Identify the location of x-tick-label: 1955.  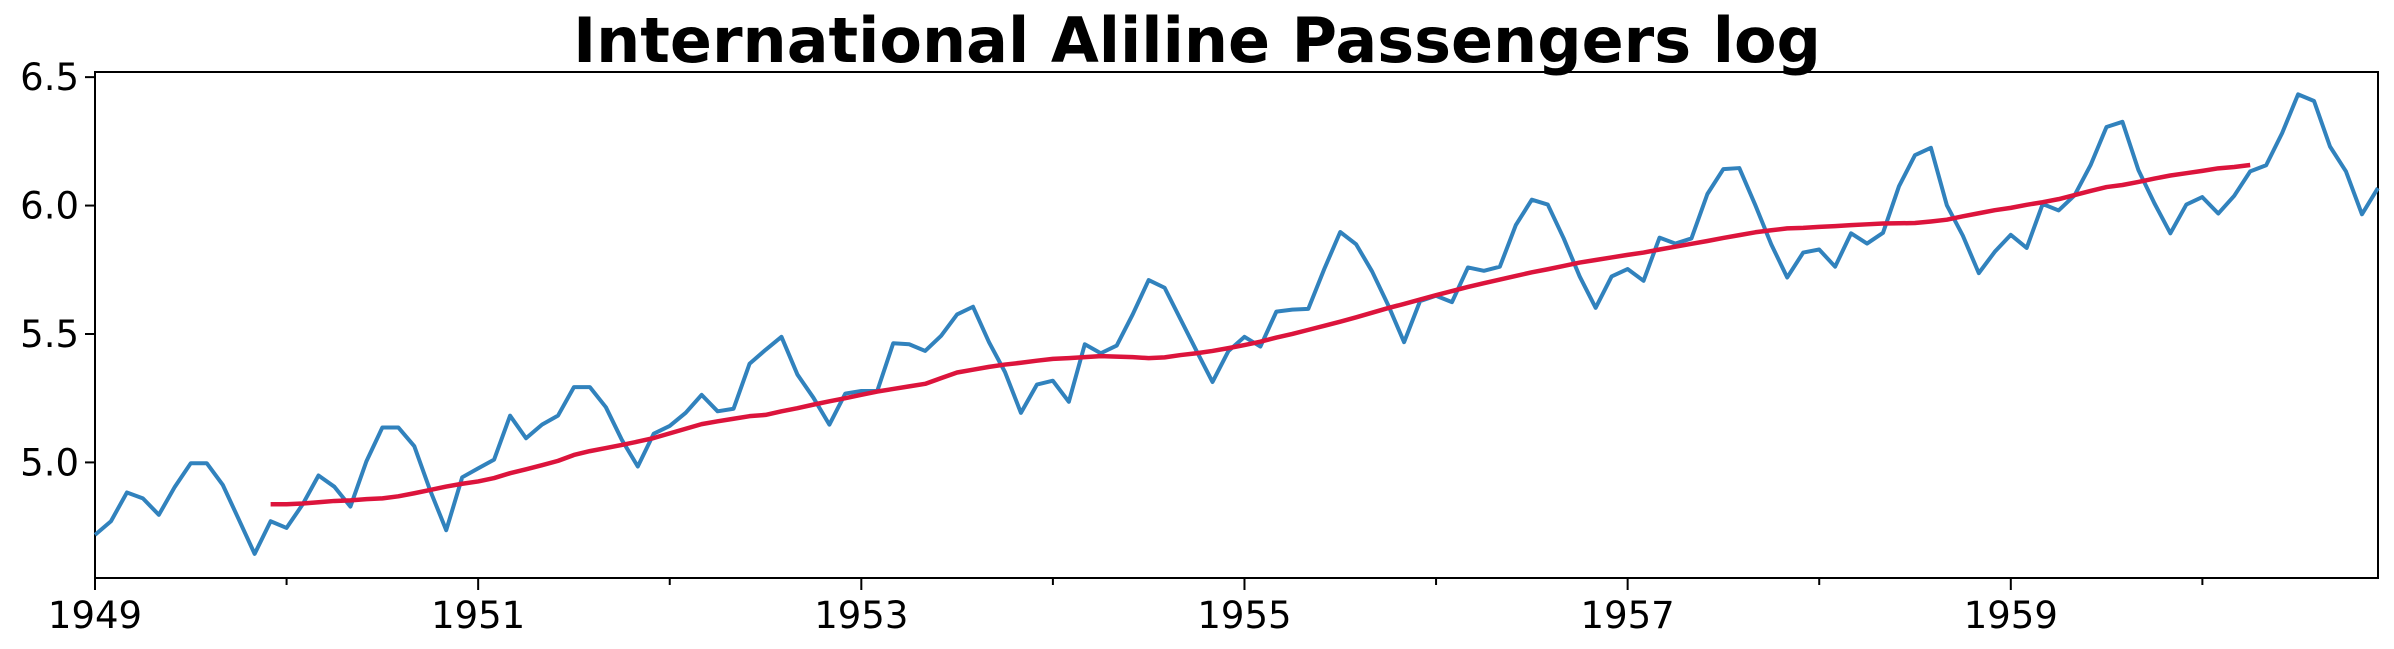
(1244, 615).